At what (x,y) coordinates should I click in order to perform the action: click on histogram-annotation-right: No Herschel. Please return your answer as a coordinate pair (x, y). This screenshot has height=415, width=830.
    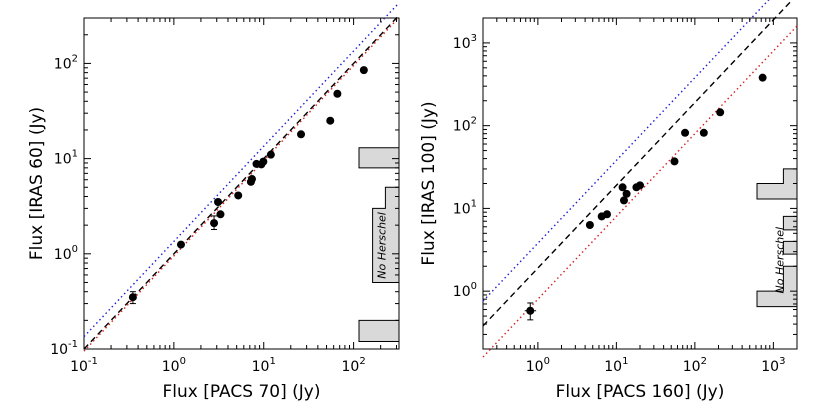
    Looking at the image, I should click on (779, 260).